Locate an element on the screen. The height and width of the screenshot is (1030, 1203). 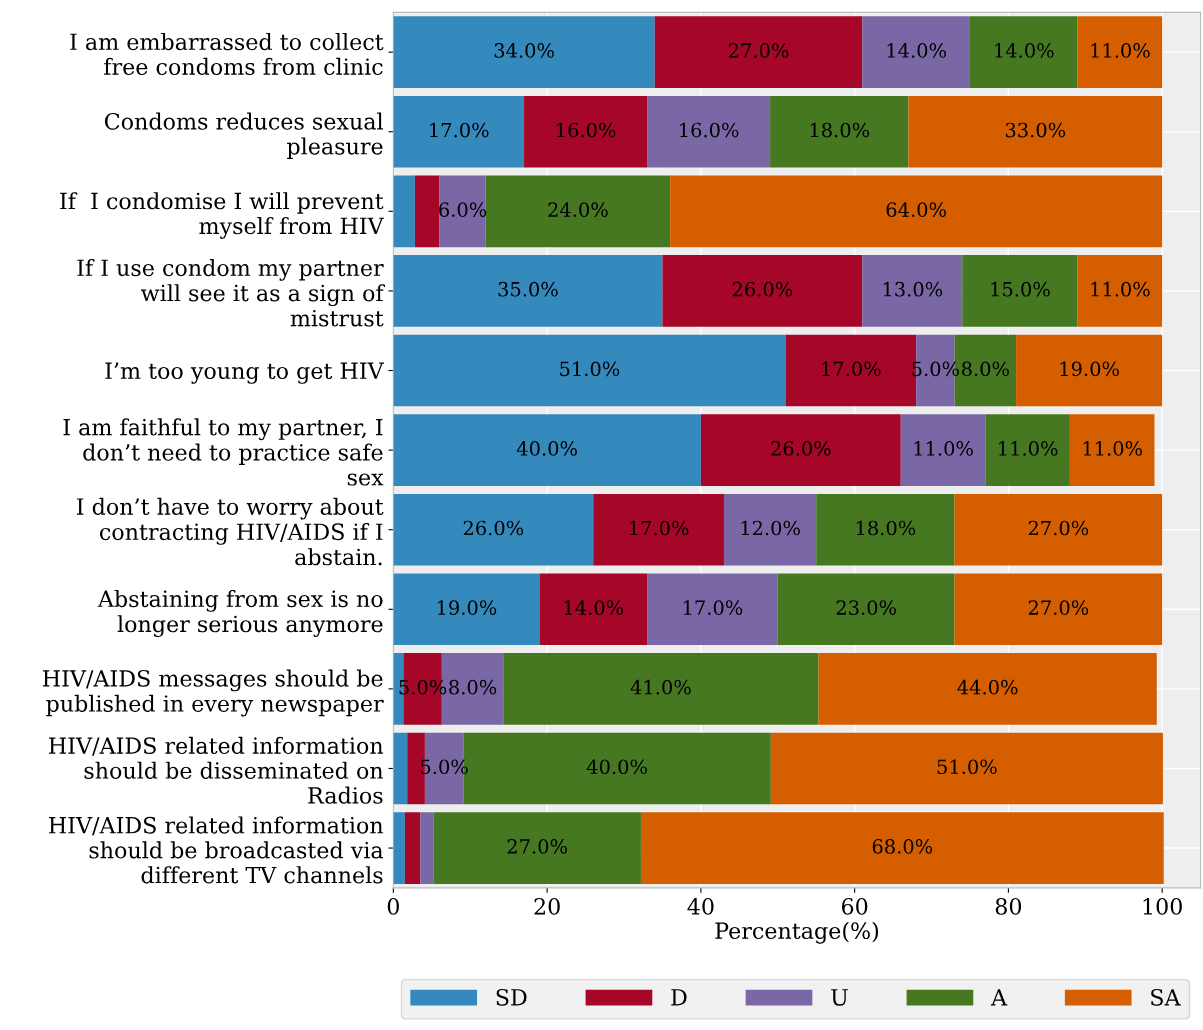
x-tick-label: 40 is located at coordinates (700, 906).